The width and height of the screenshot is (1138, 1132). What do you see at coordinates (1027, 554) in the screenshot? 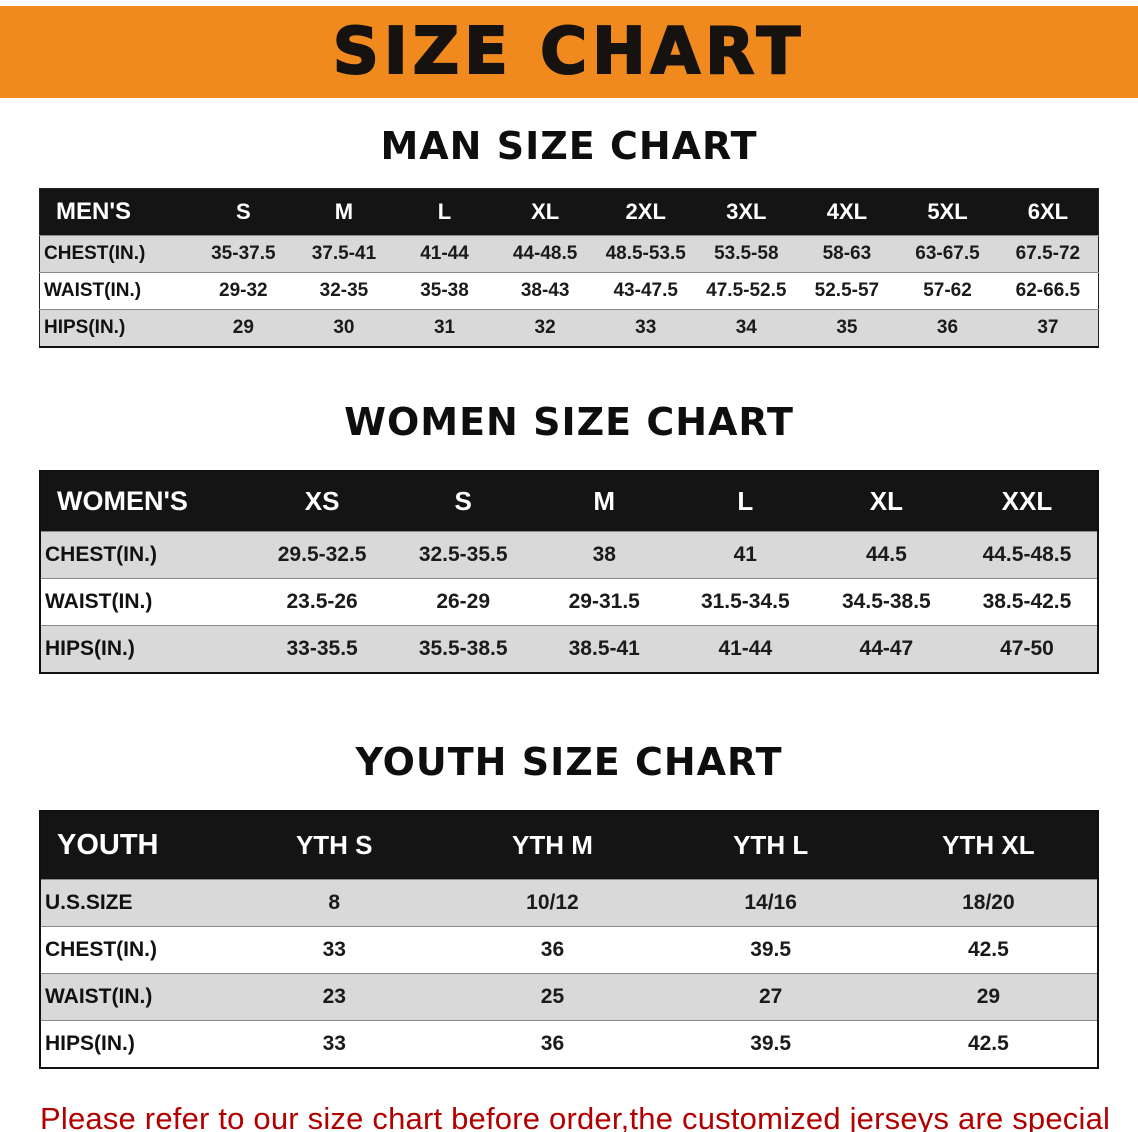
I see `measurement-value-cell: 44.5-48.5` at bounding box center [1027, 554].